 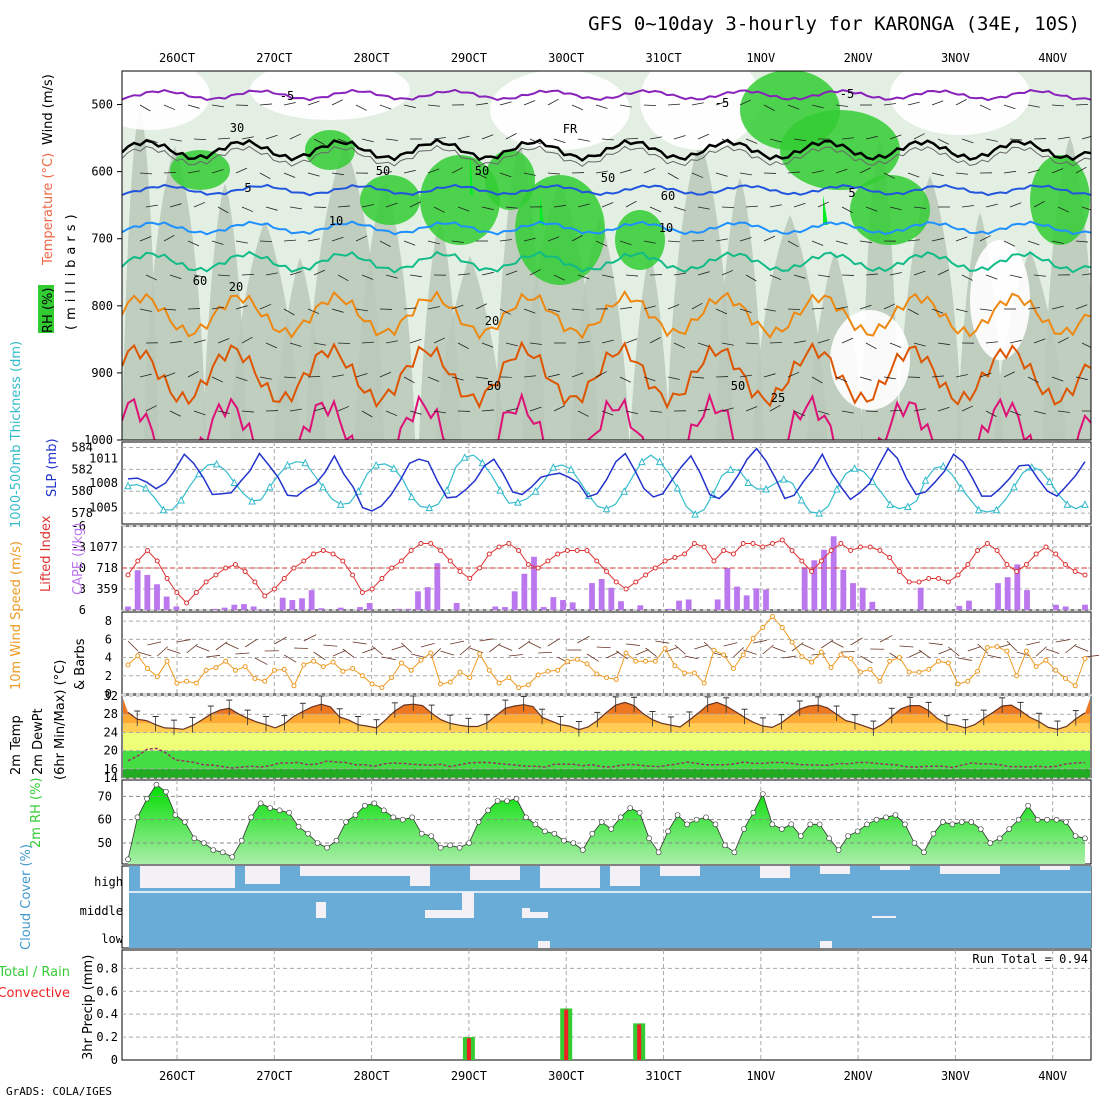 What do you see at coordinates (103, 508) in the screenshot?
I see `slp-tick: 1005` at bounding box center [103, 508].